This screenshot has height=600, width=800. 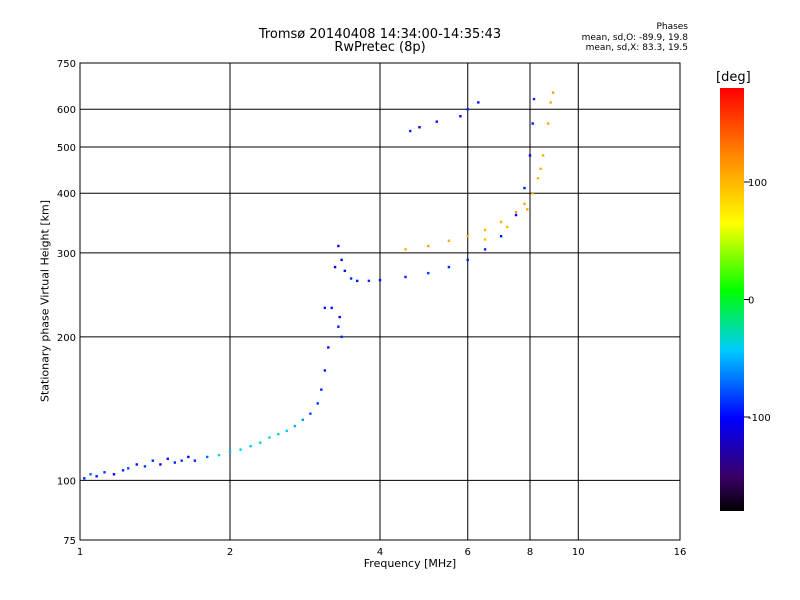 I want to click on y-tick-label: 500, so click(x=66, y=148).